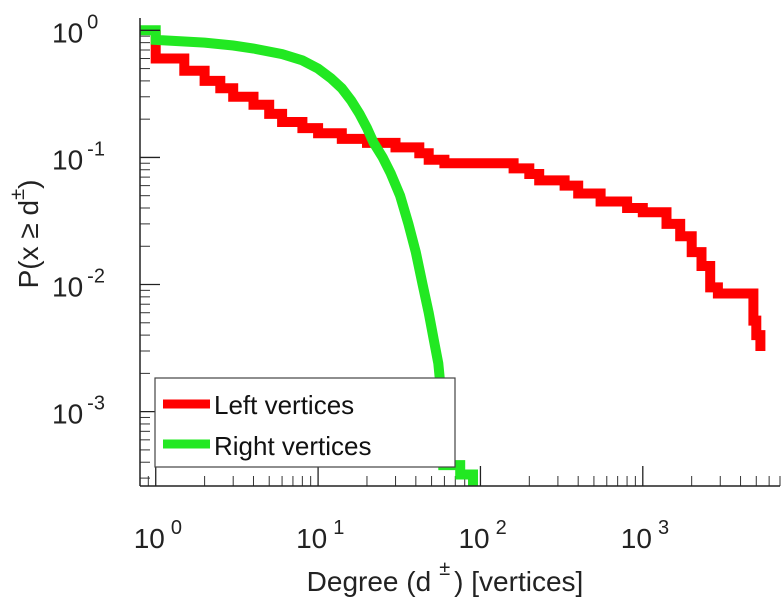 This screenshot has height=600, width=784. What do you see at coordinates (445, 577) in the screenshot?
I see `x-axis-title: Degree (d ±) [vertices]` at bounding box center [445, 577].